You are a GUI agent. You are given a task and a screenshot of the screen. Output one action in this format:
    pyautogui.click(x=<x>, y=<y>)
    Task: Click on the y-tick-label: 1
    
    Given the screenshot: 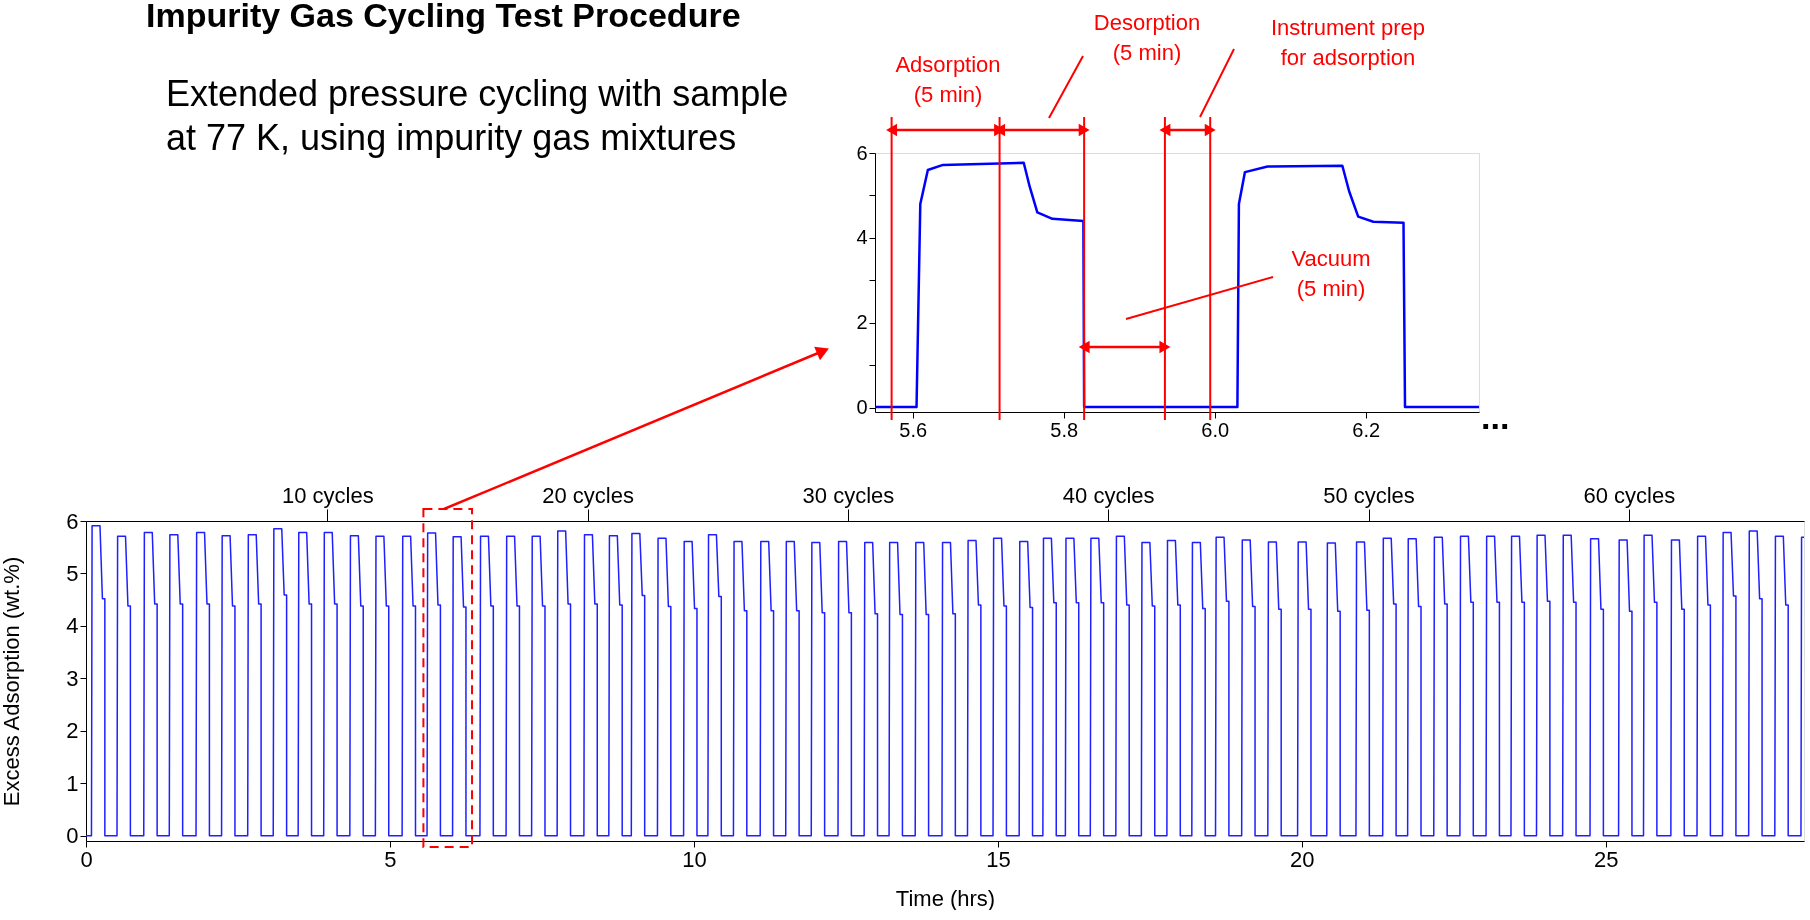 What is the action you would take?
    pyautogui.click(x=72, y=783)
    